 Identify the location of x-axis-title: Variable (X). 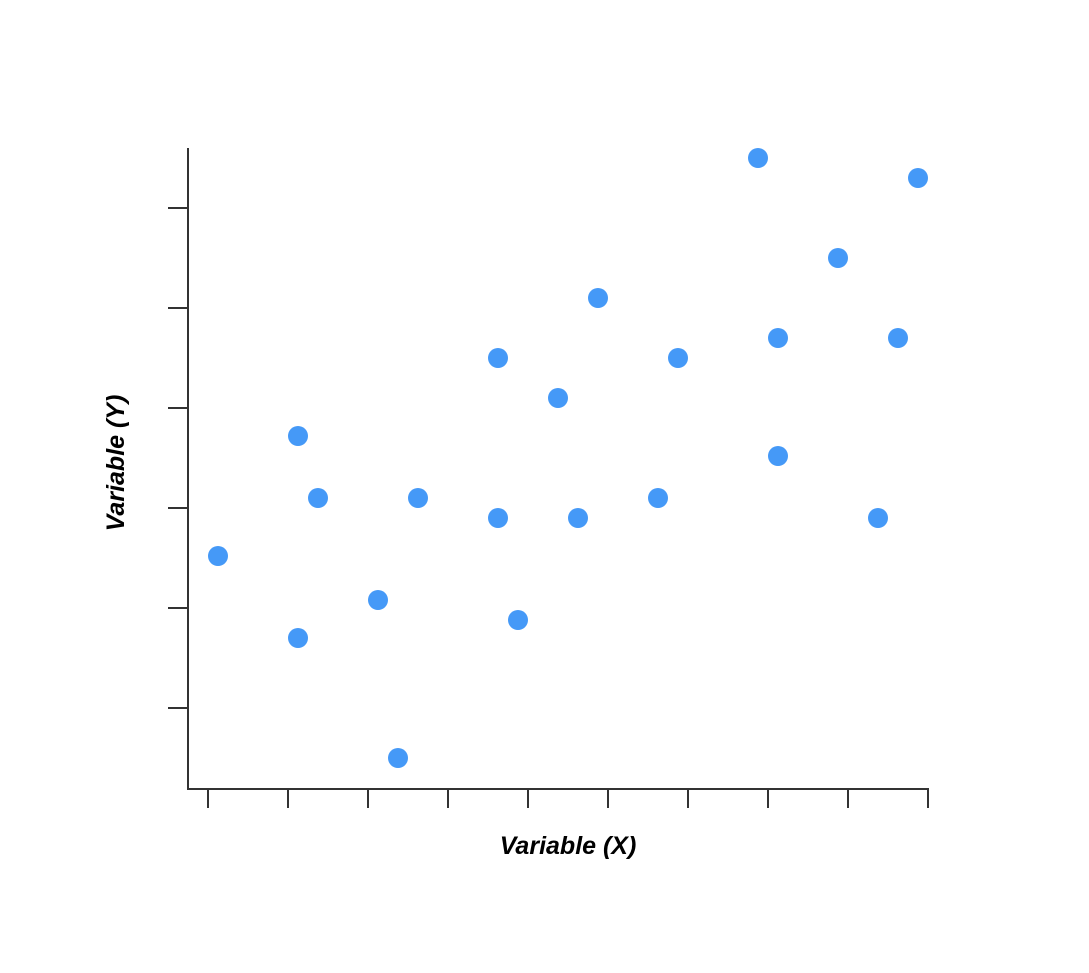
(568, 846).